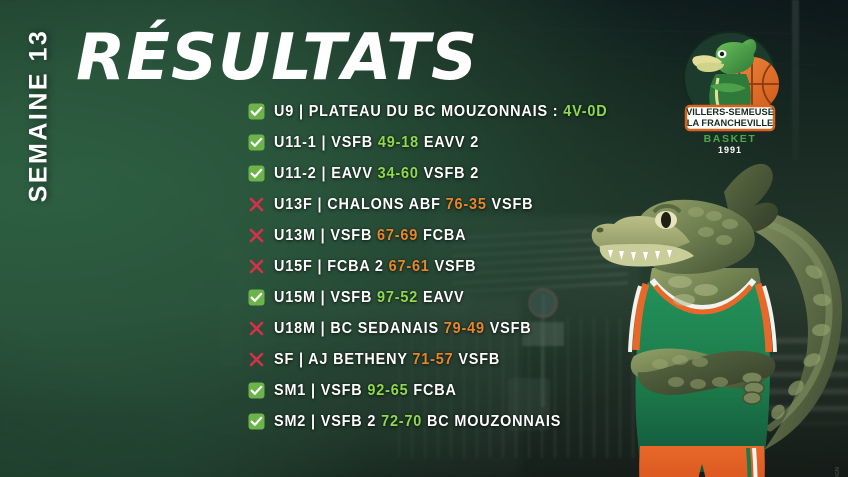 The height and width of the screenshot is (477, 848). I want to click on result-text: U11-1 | VSFB 49-18 EAVV 2, so click(376, 143).